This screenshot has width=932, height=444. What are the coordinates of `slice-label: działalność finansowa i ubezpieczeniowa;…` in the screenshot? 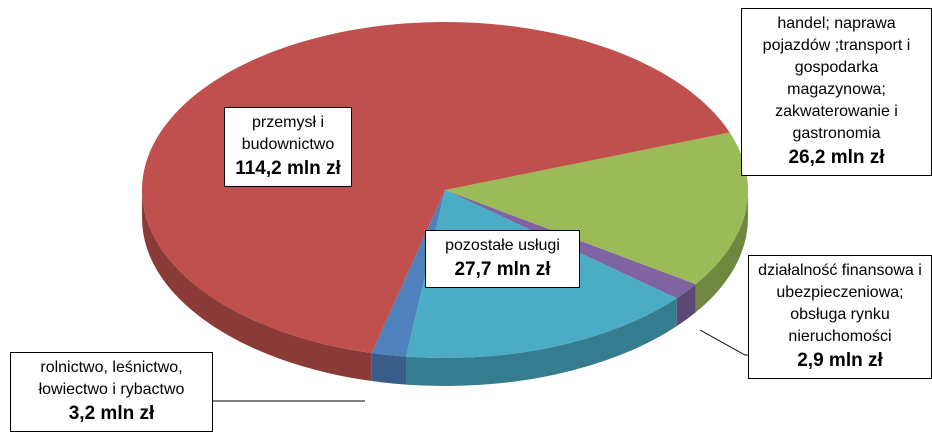 It's located at (840, 317).